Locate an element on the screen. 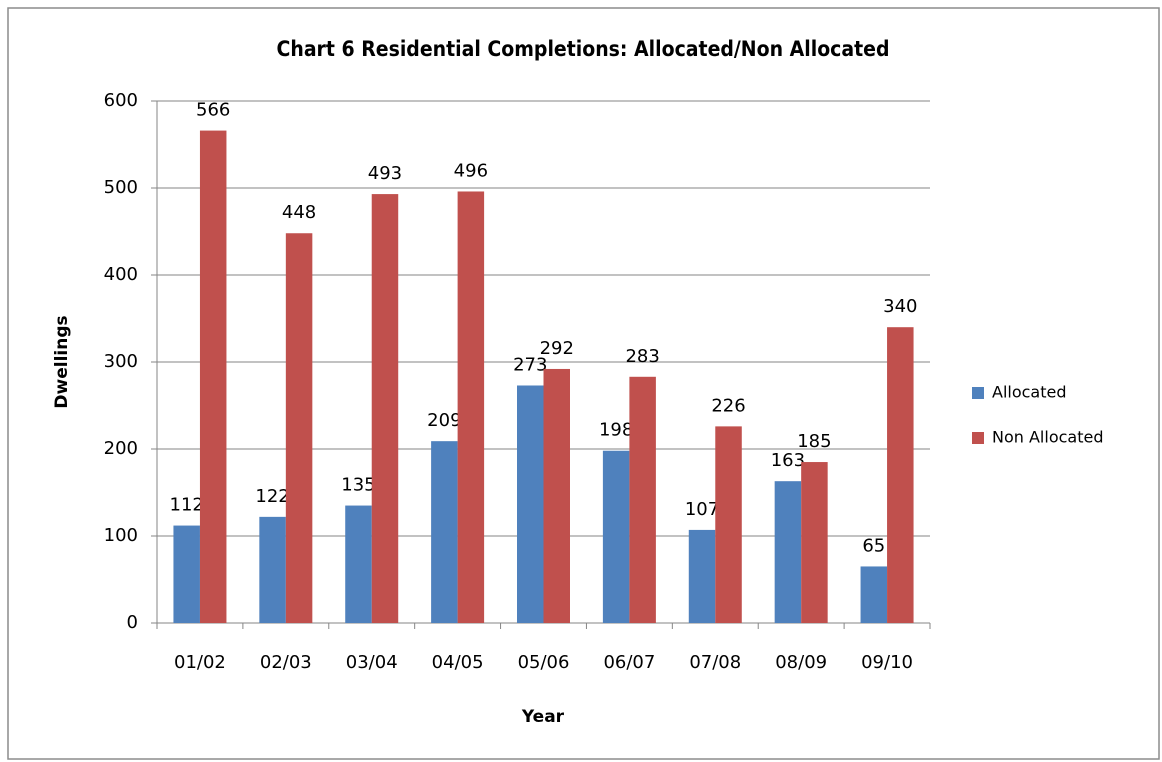  legend-label: Non Allocated is located at coordinates (1047, 437).